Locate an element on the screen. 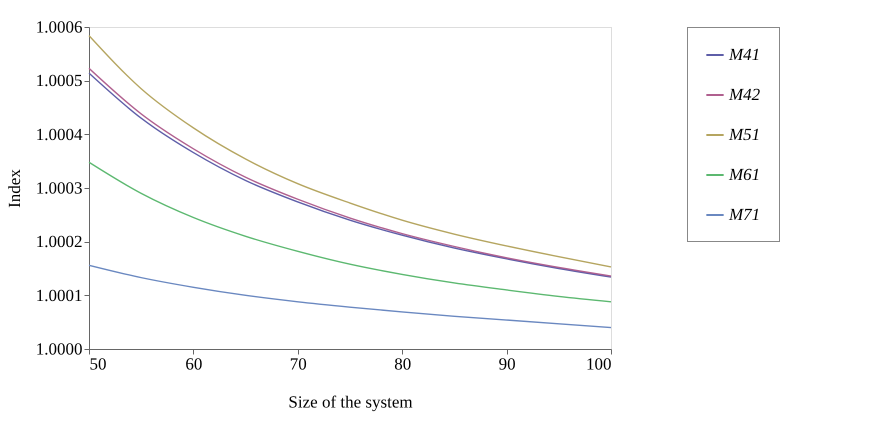 The width and height of the screenshot is (872, 421). y-tick-label: 1.0003 is located at coordinates (59, 188).